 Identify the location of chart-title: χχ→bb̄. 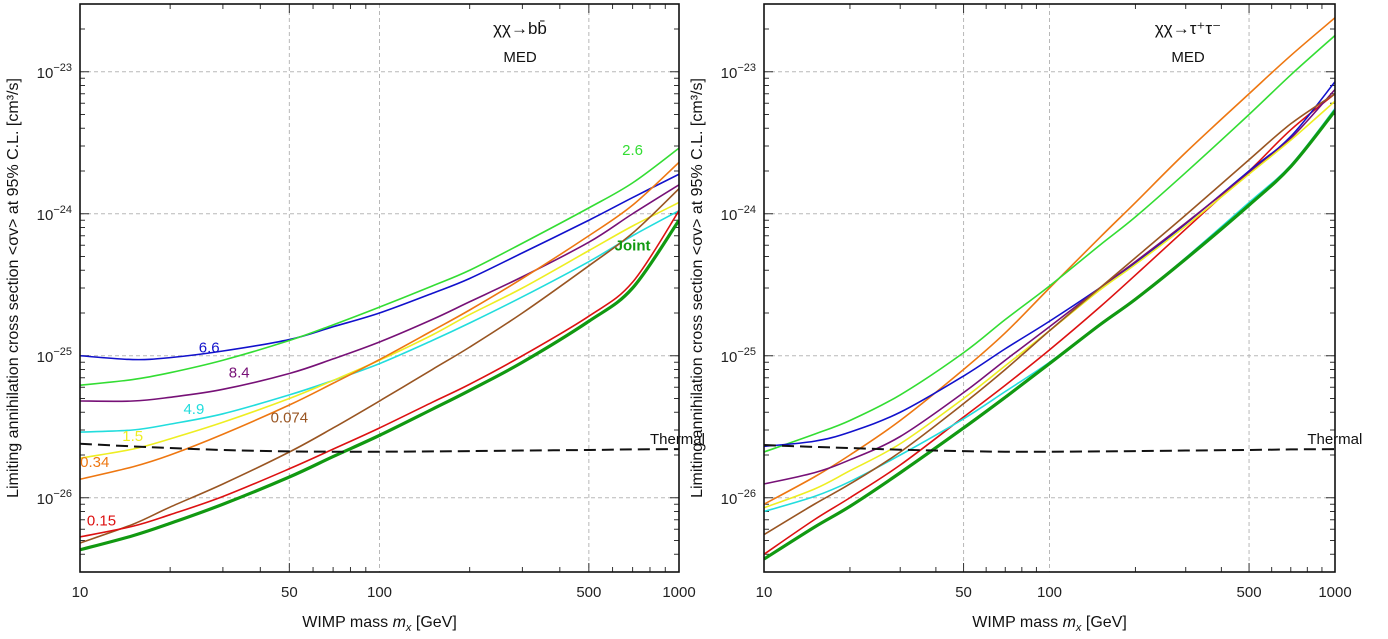
(520, 28).